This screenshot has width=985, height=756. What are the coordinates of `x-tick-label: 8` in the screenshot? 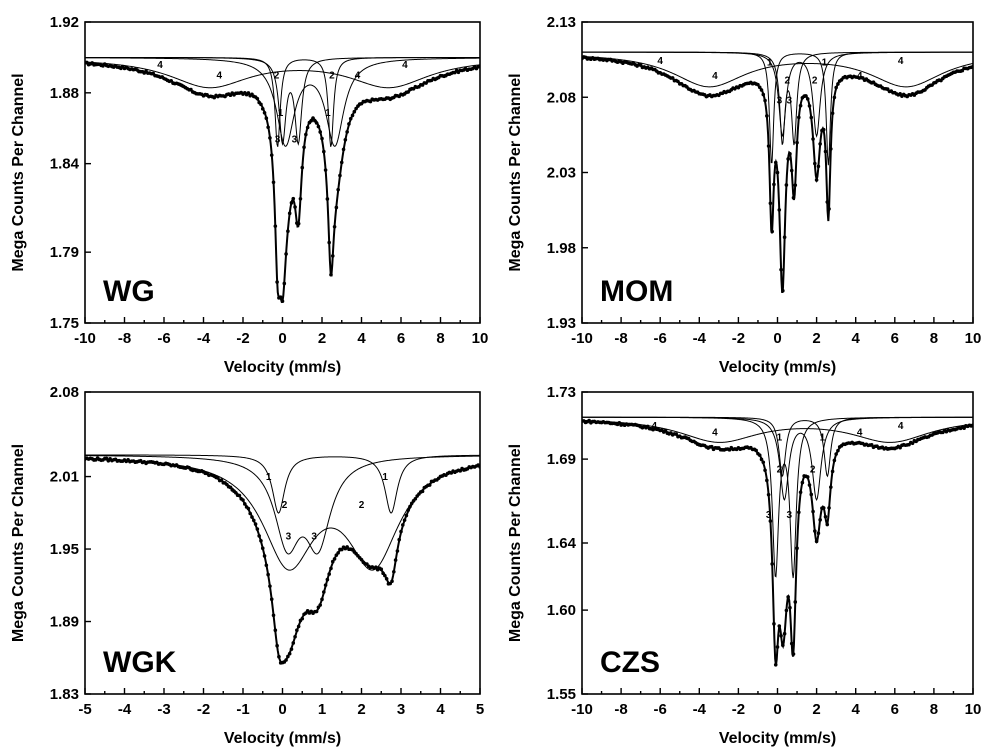 It's located at (440, 338).